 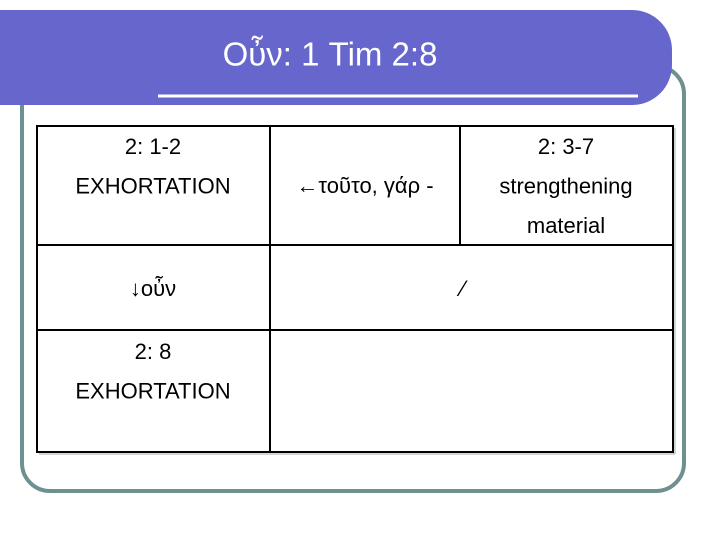 What do you see at coordinates (330, 54) in the screenshot?
I see `slide-title: Οὖν: 1 Tim 2:8` at bounding box center [330, 54].